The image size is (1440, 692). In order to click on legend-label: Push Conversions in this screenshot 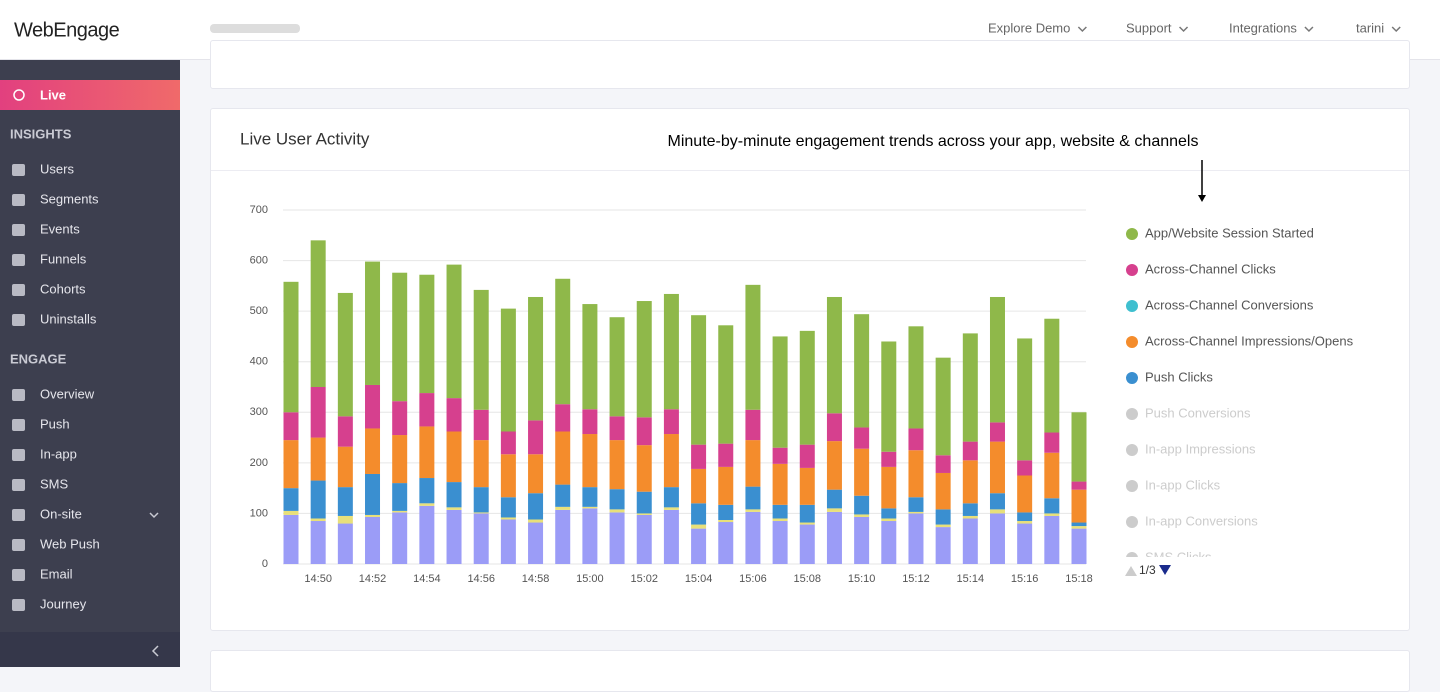, I will do `click(1198, 412)`.